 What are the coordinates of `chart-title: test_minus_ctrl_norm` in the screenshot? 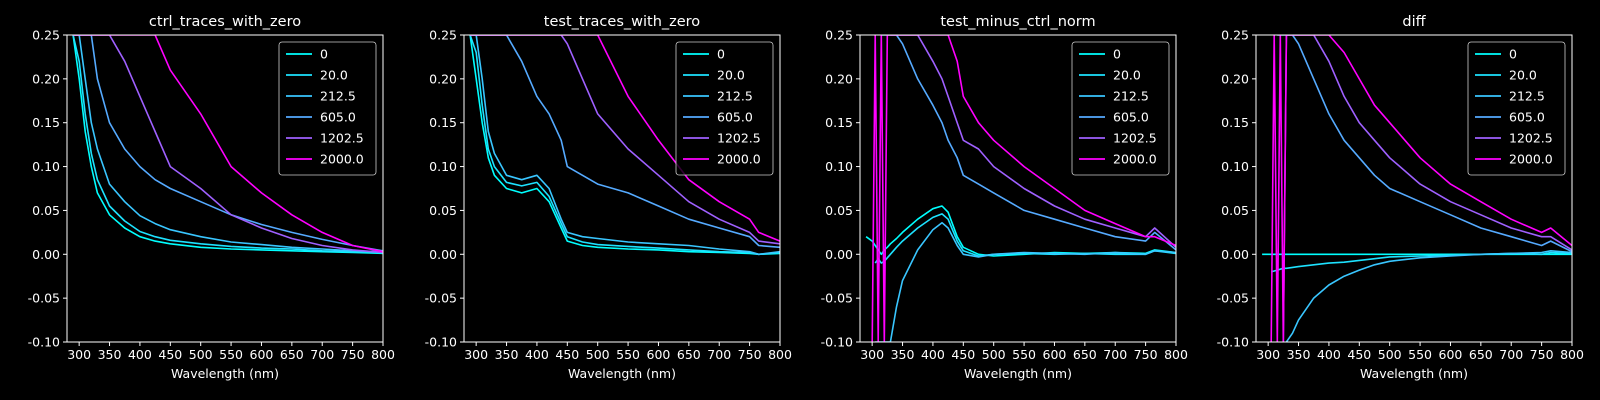 It's located at (1017, 22).